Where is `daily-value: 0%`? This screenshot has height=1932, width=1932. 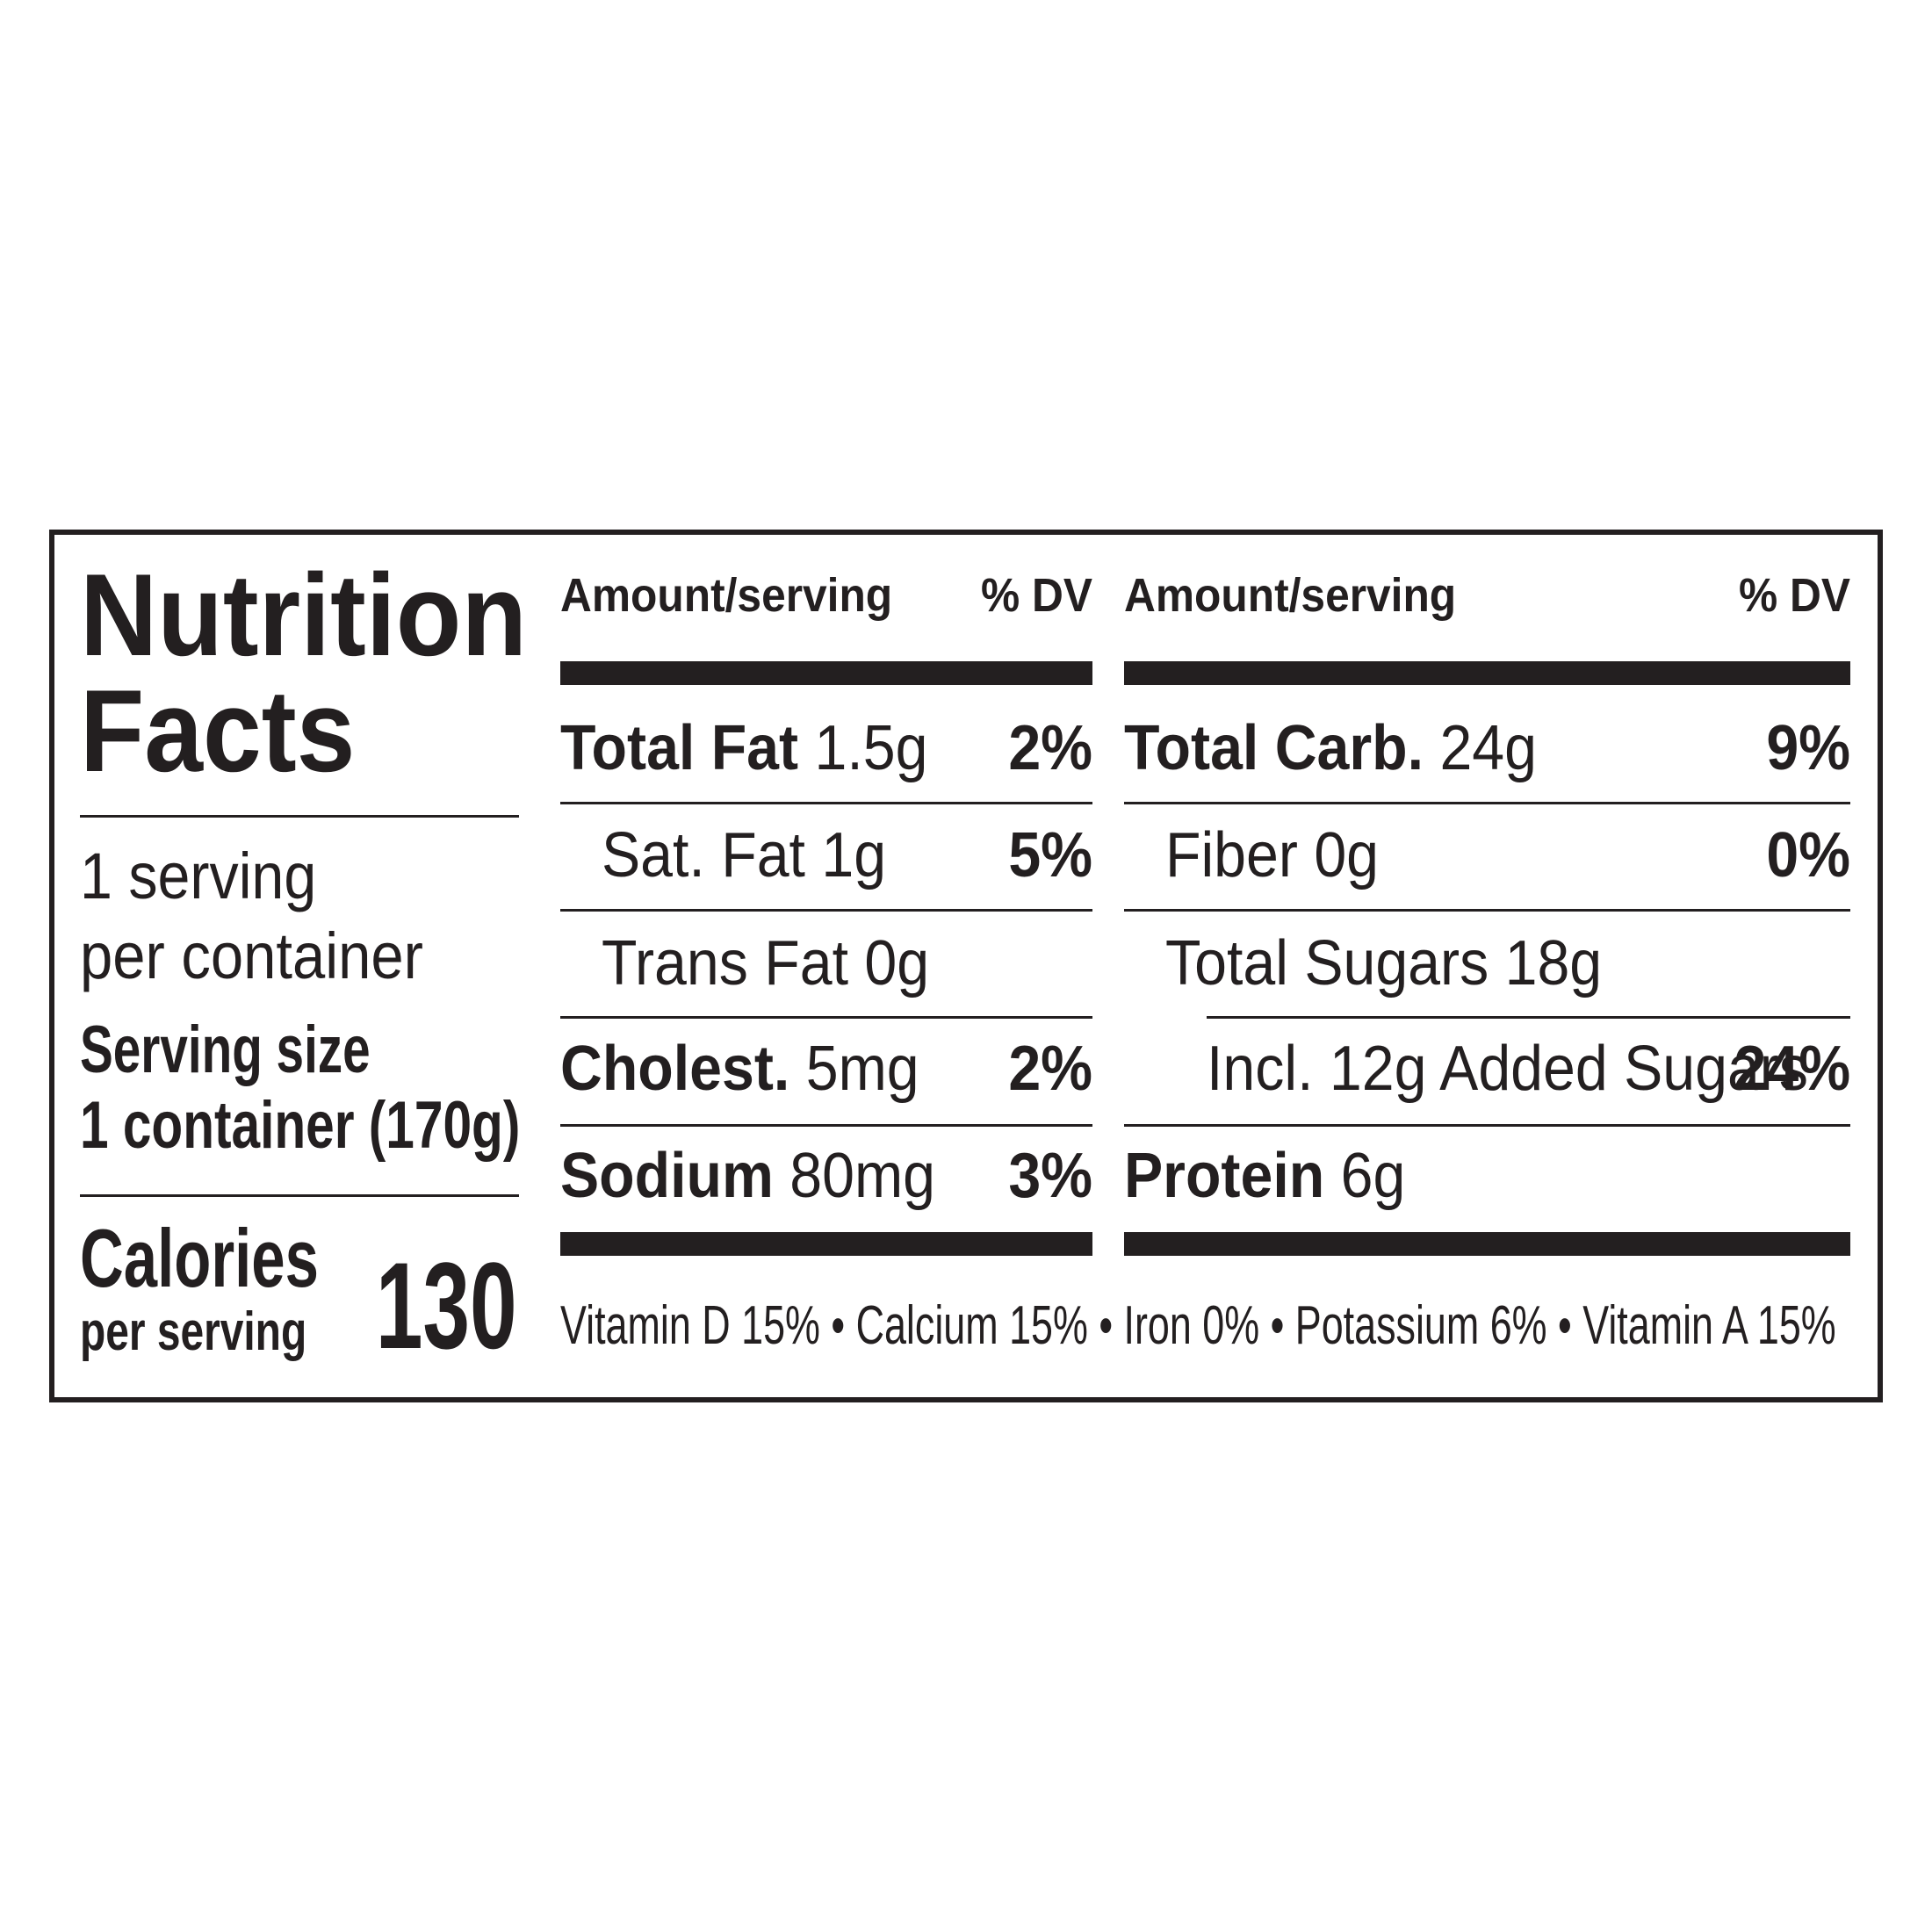
daily-value: 0% is located at coordinates (1808, 854).